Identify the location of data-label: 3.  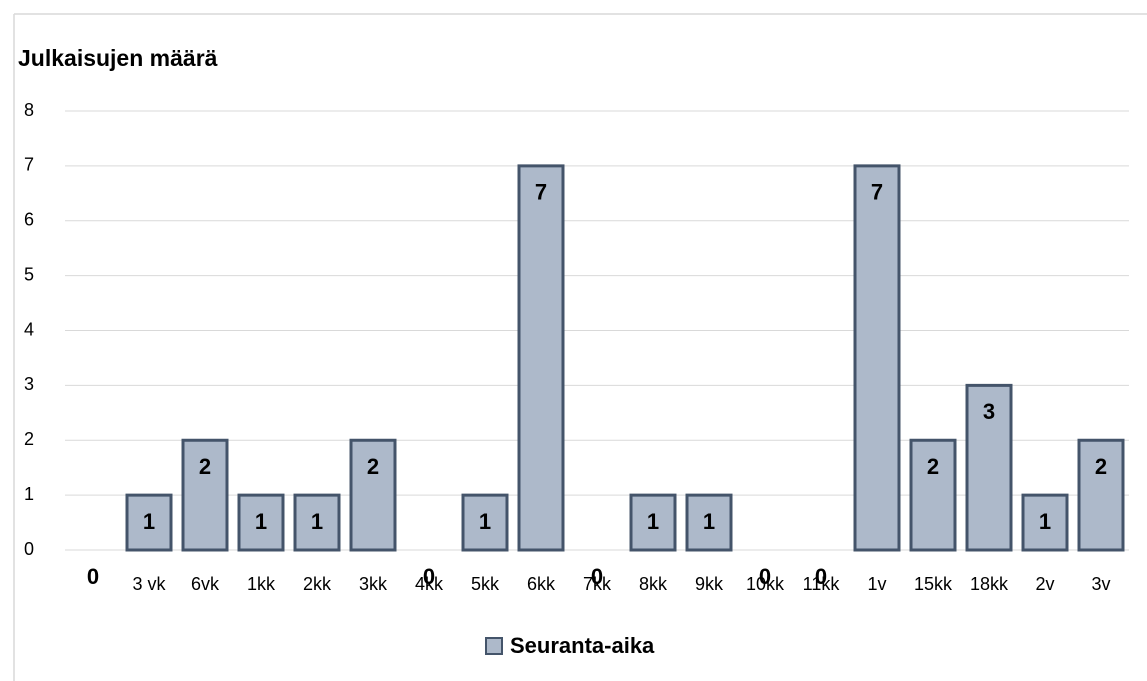
(989, 411).